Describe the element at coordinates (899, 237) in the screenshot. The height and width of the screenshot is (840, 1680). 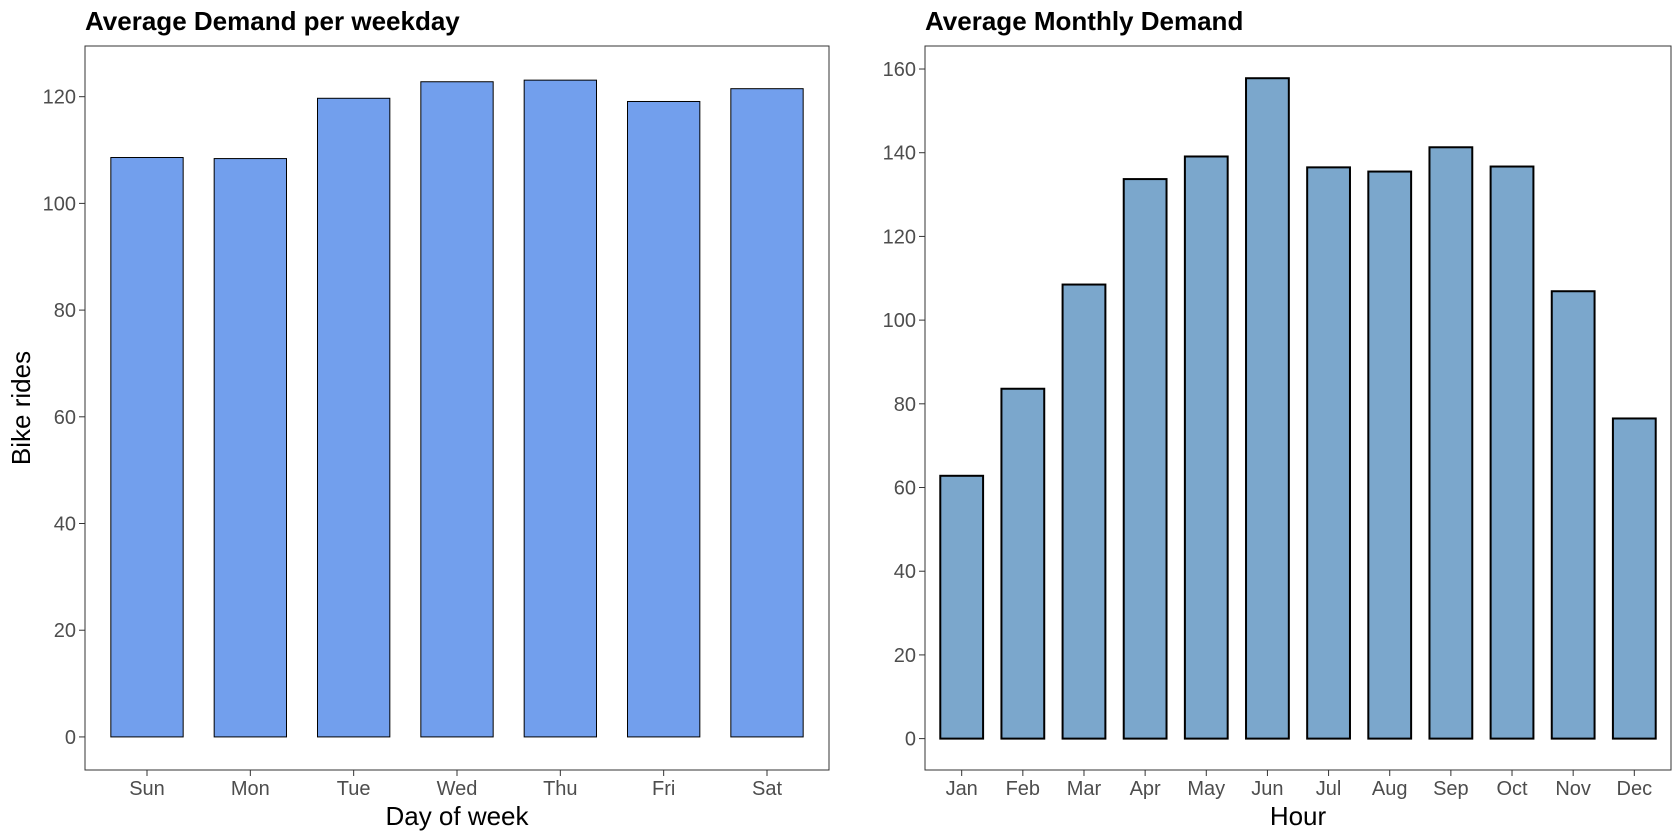
I see `monthly-y-tick-label: 120` at that location.